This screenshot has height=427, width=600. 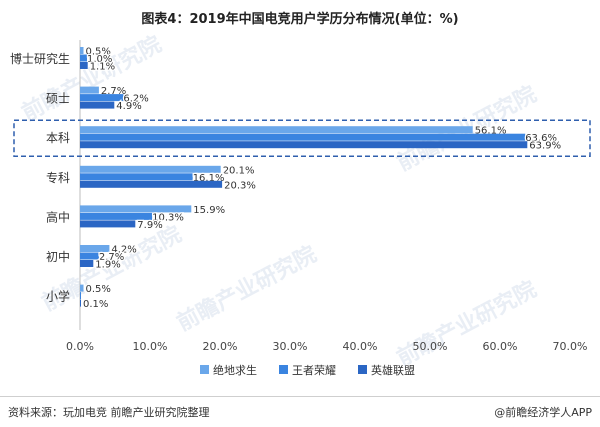 I want to click on data-label: 20.1%, so click(x=239, y=170).